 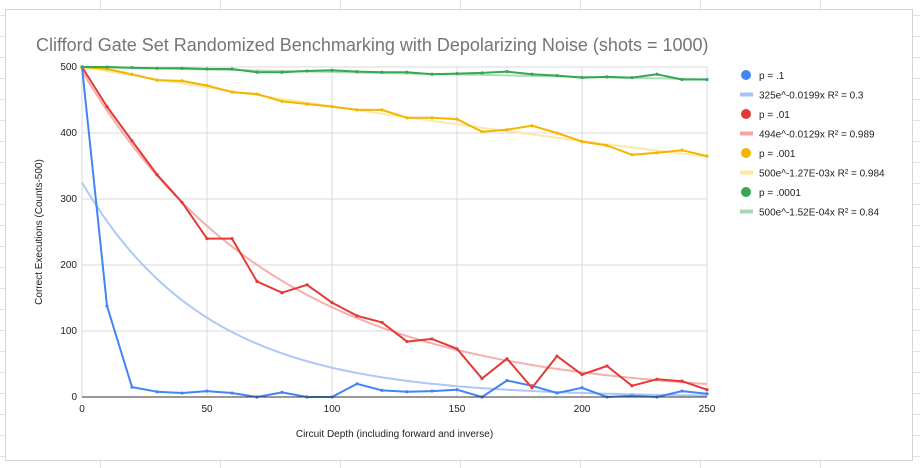 What do you see at coordinates (819, 213) in the screenshot?
I see `legend-trendline-label: 500e^-1.52E-04x R² = 0.84` at bounding box center [819, 213].